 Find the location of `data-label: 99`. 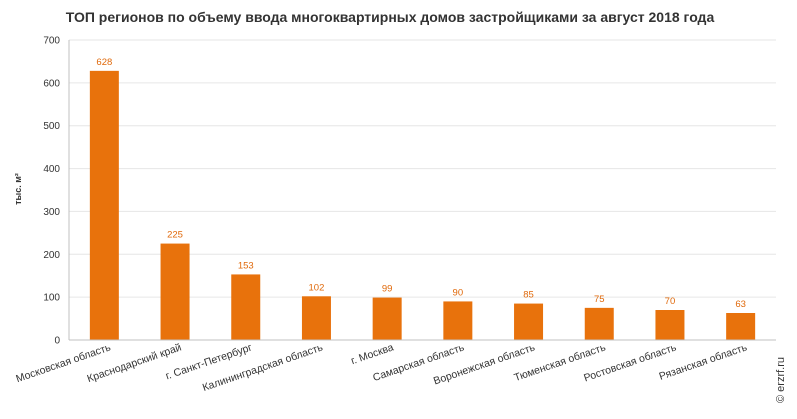

data-label: 99 is located at coordinates (387, 289).